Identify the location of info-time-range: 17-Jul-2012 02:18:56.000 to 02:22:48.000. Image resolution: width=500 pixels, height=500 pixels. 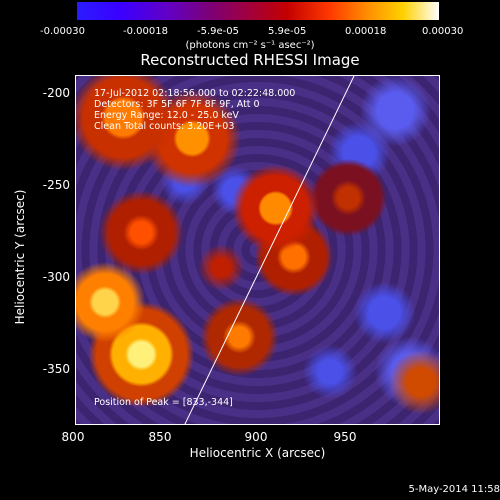
(195, 93).